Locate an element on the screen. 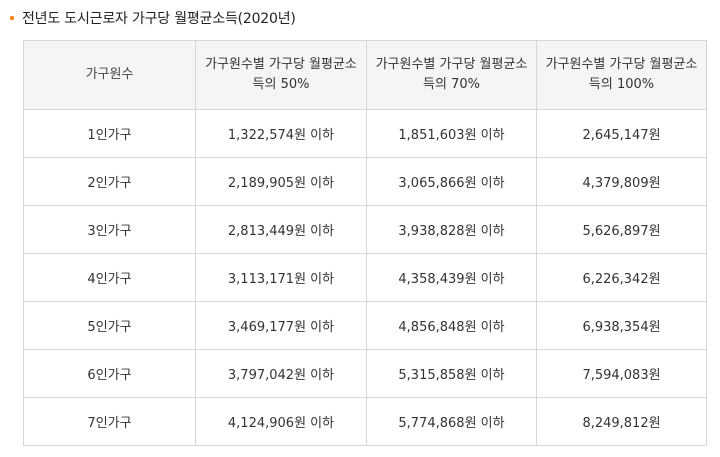  income-100-cell: 6,938,354원 is located at coordinates (621, 325).